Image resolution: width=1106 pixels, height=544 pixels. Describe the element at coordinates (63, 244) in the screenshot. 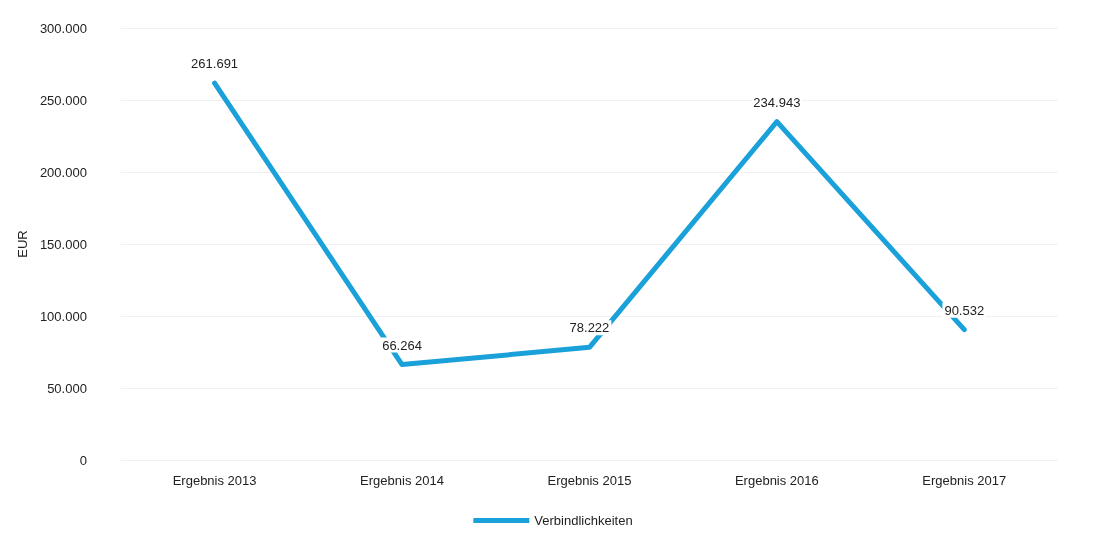

I see `y-tick-label: 150.000` at that location.